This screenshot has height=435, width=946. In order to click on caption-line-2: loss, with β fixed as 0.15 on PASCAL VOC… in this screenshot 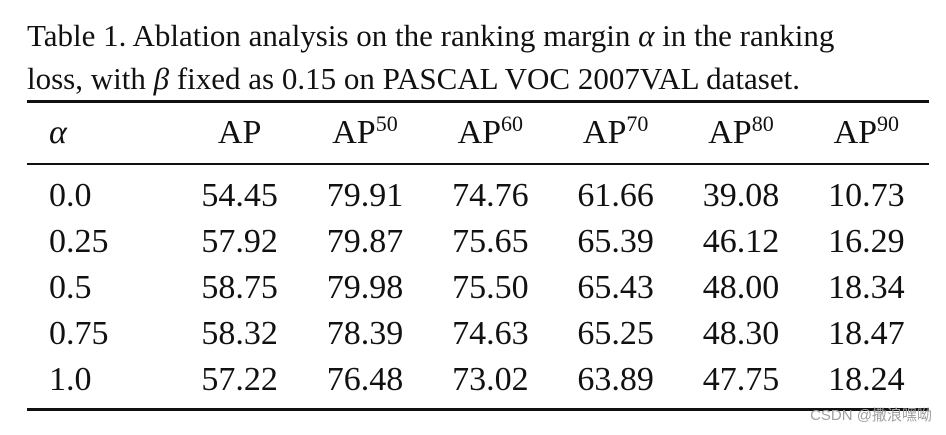, I will do `click(479, 78)`.